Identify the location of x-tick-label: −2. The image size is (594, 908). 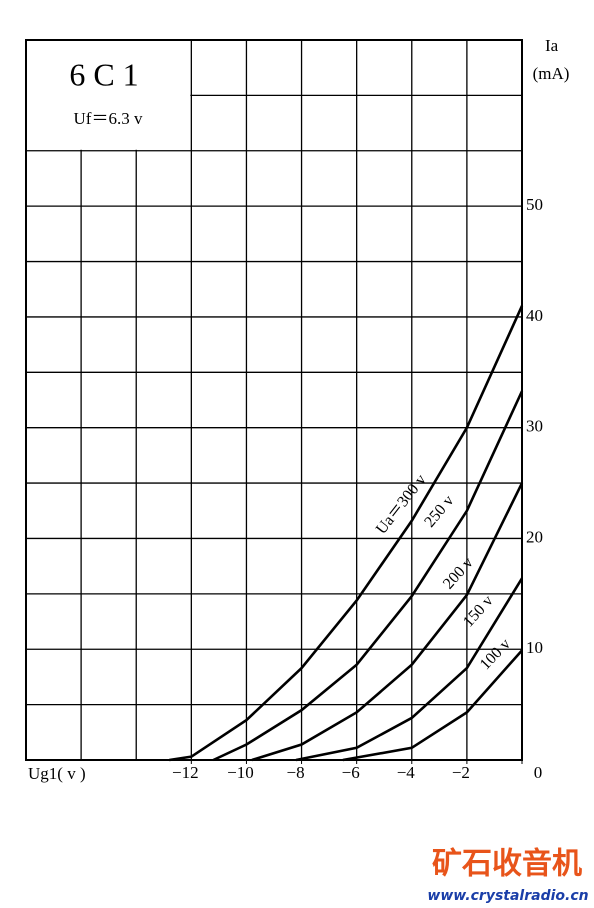
(461, 772).